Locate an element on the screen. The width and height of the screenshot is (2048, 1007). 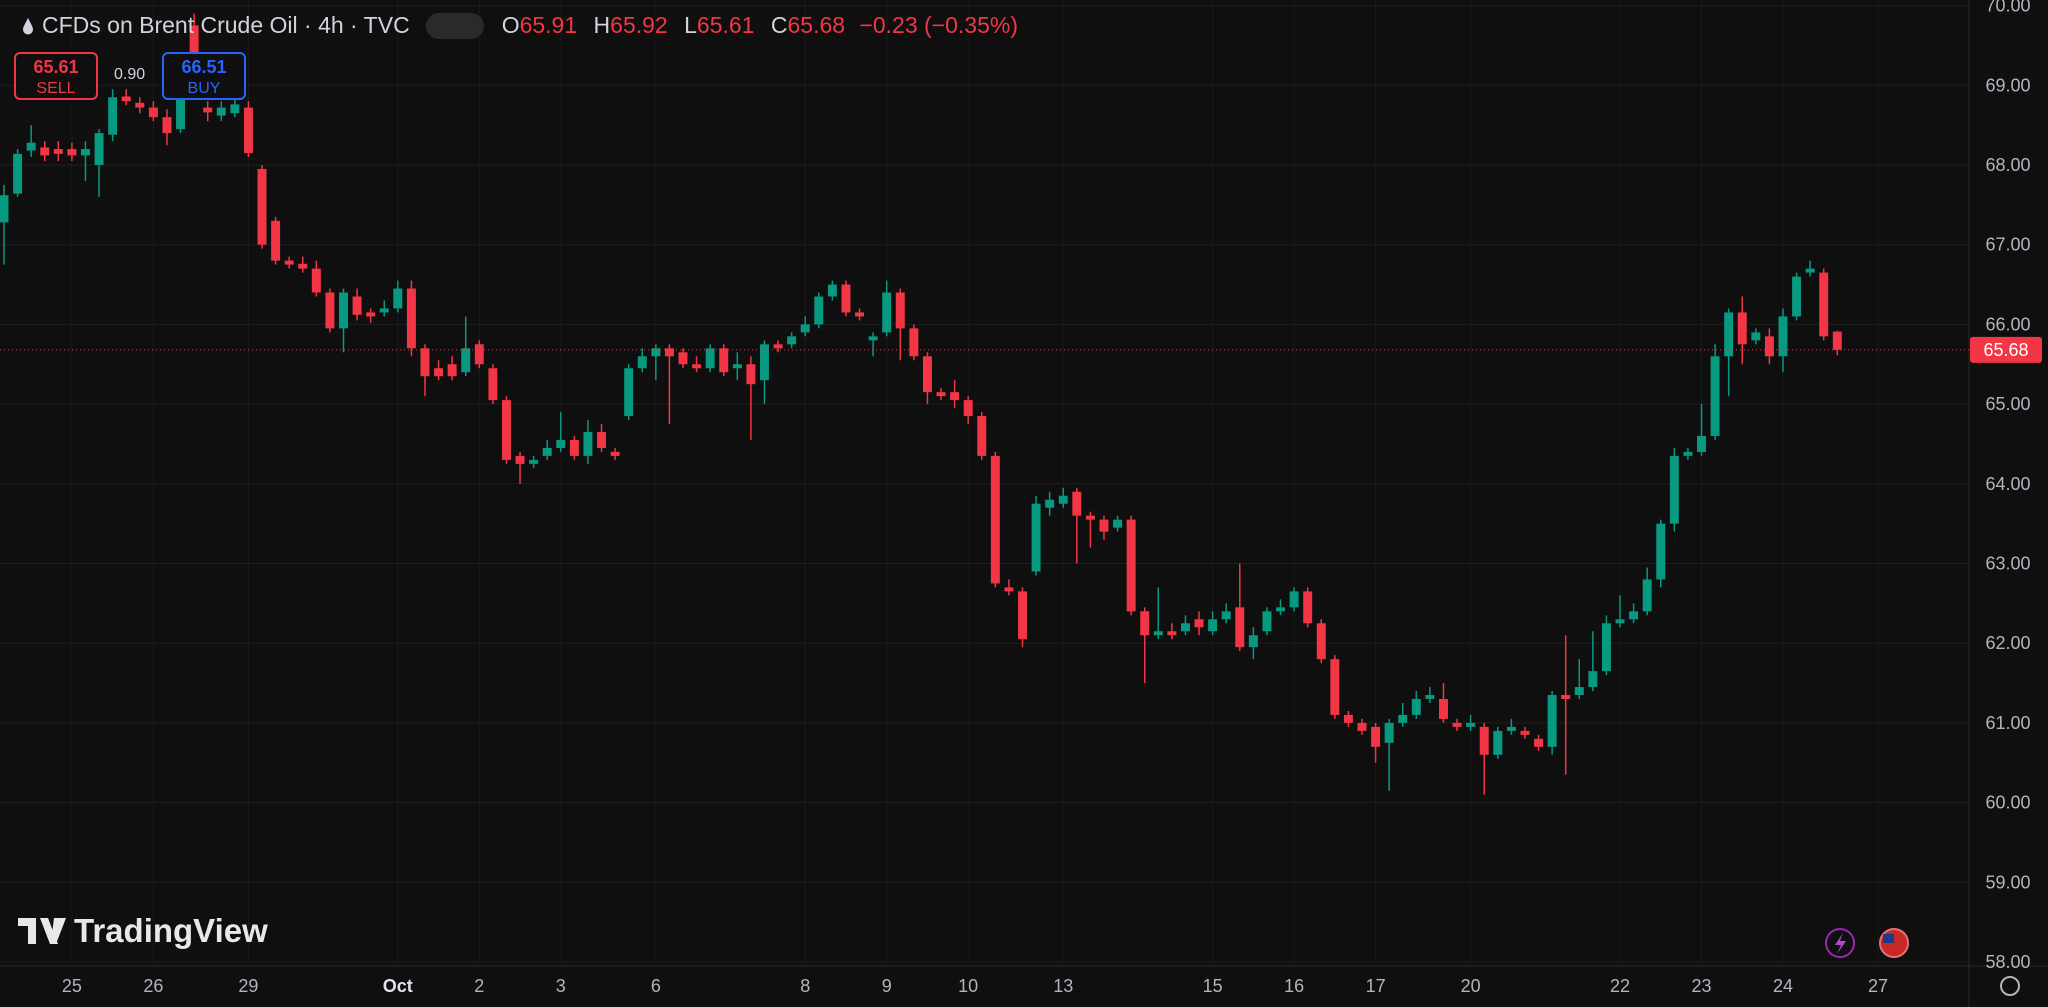
last-price-box is located at coordinates (2006, 349).